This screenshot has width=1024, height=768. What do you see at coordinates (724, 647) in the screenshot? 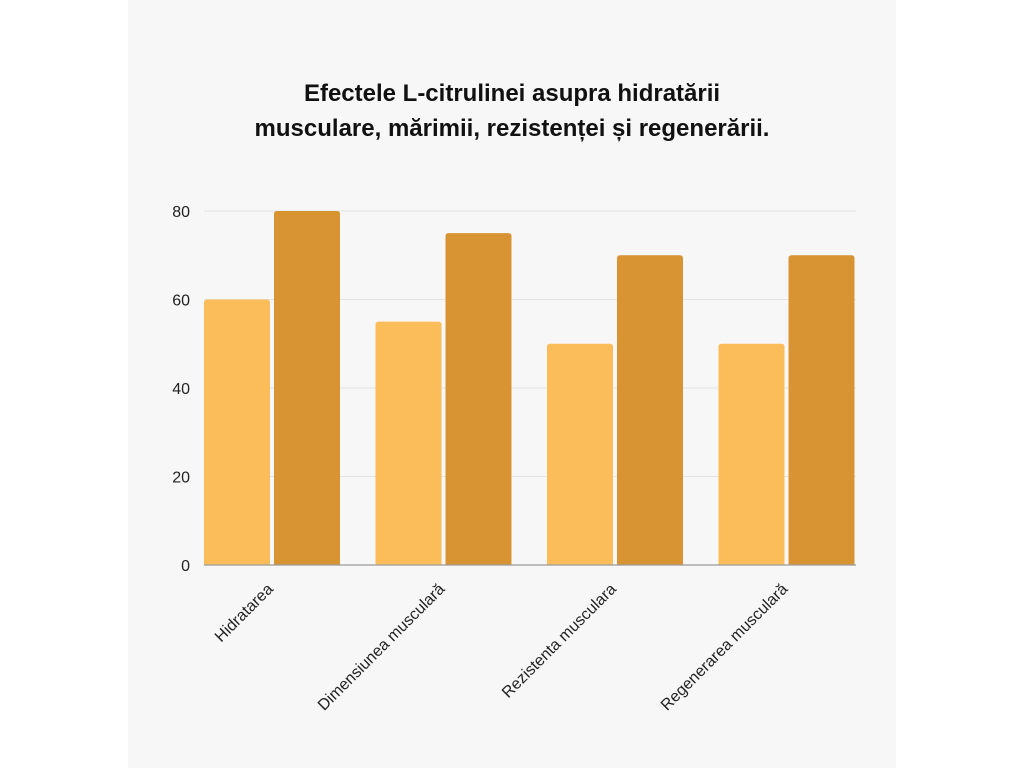
I see `x-tick-label: Regenerarea musculară` at bounding box center [724, 647].